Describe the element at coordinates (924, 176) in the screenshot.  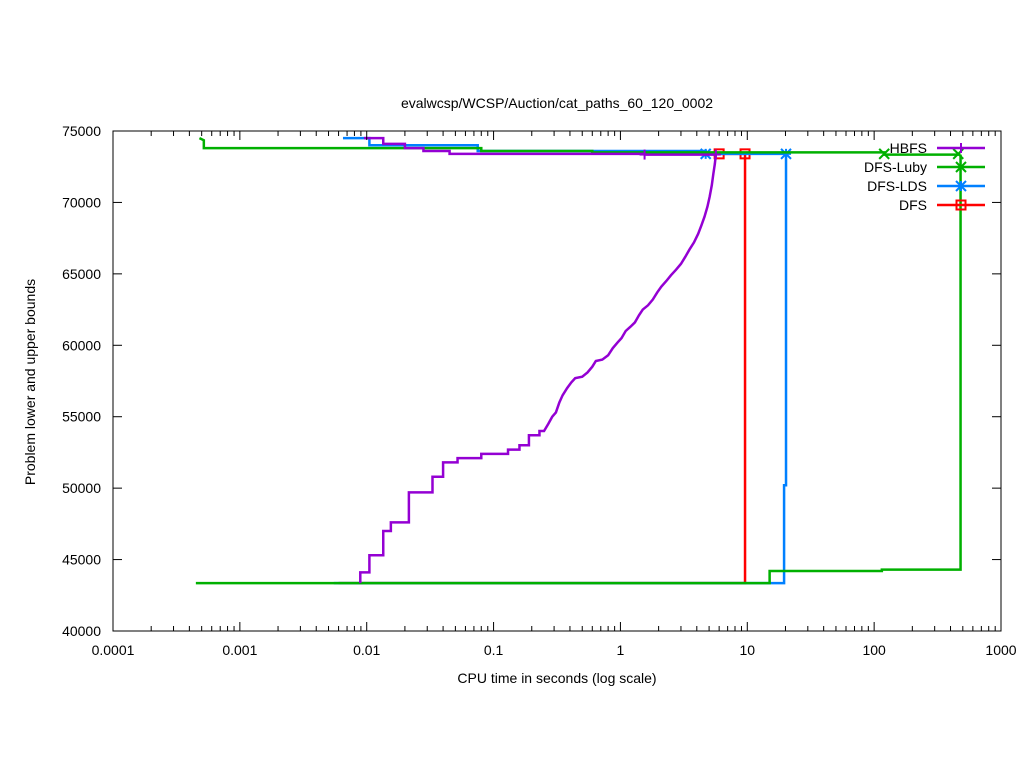
I see `legend: HBFS DFS-Luby DFS-LDS DFS` at that location.